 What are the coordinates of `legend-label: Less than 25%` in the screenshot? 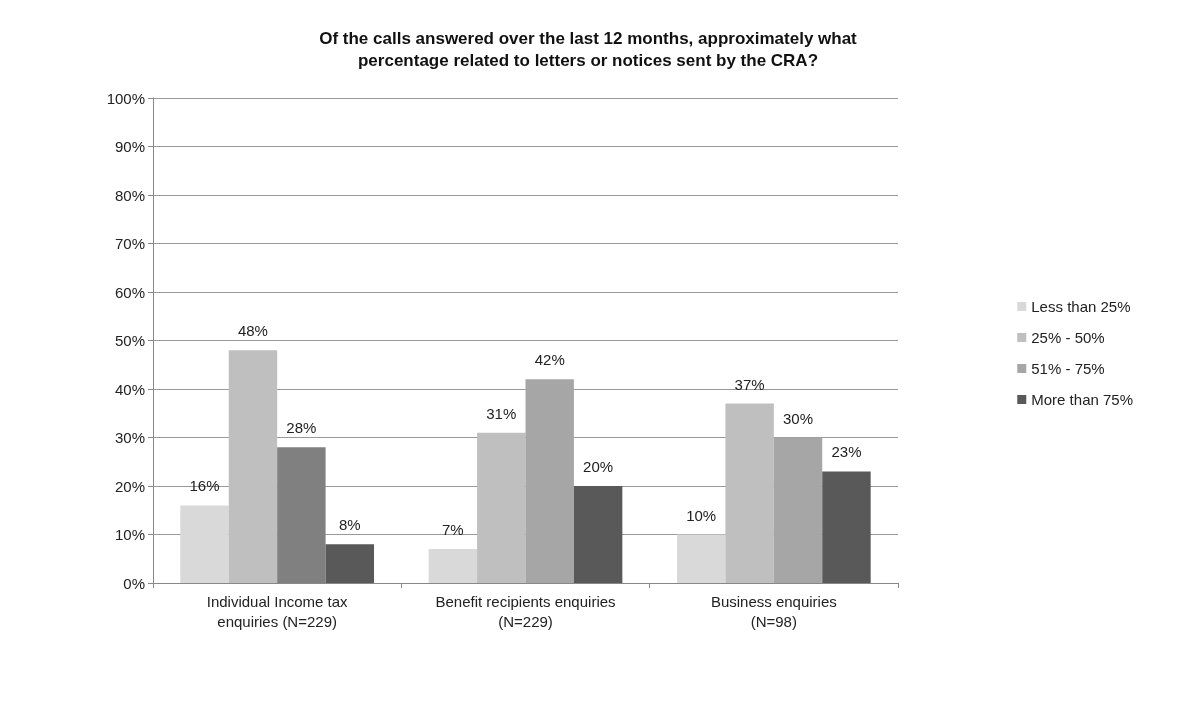 It's located at (1081, 306).